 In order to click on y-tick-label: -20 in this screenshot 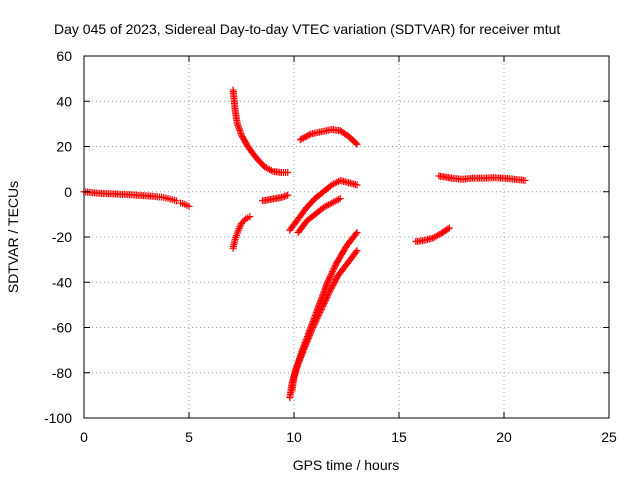, I will do `click(62, 237)`.